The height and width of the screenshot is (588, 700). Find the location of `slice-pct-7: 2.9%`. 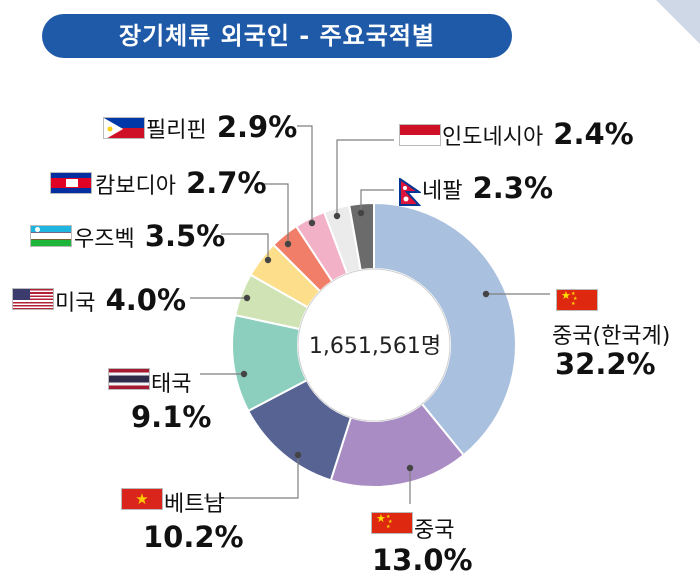

slice-pct-7: 2.9% is located at coordinates (252, 127).